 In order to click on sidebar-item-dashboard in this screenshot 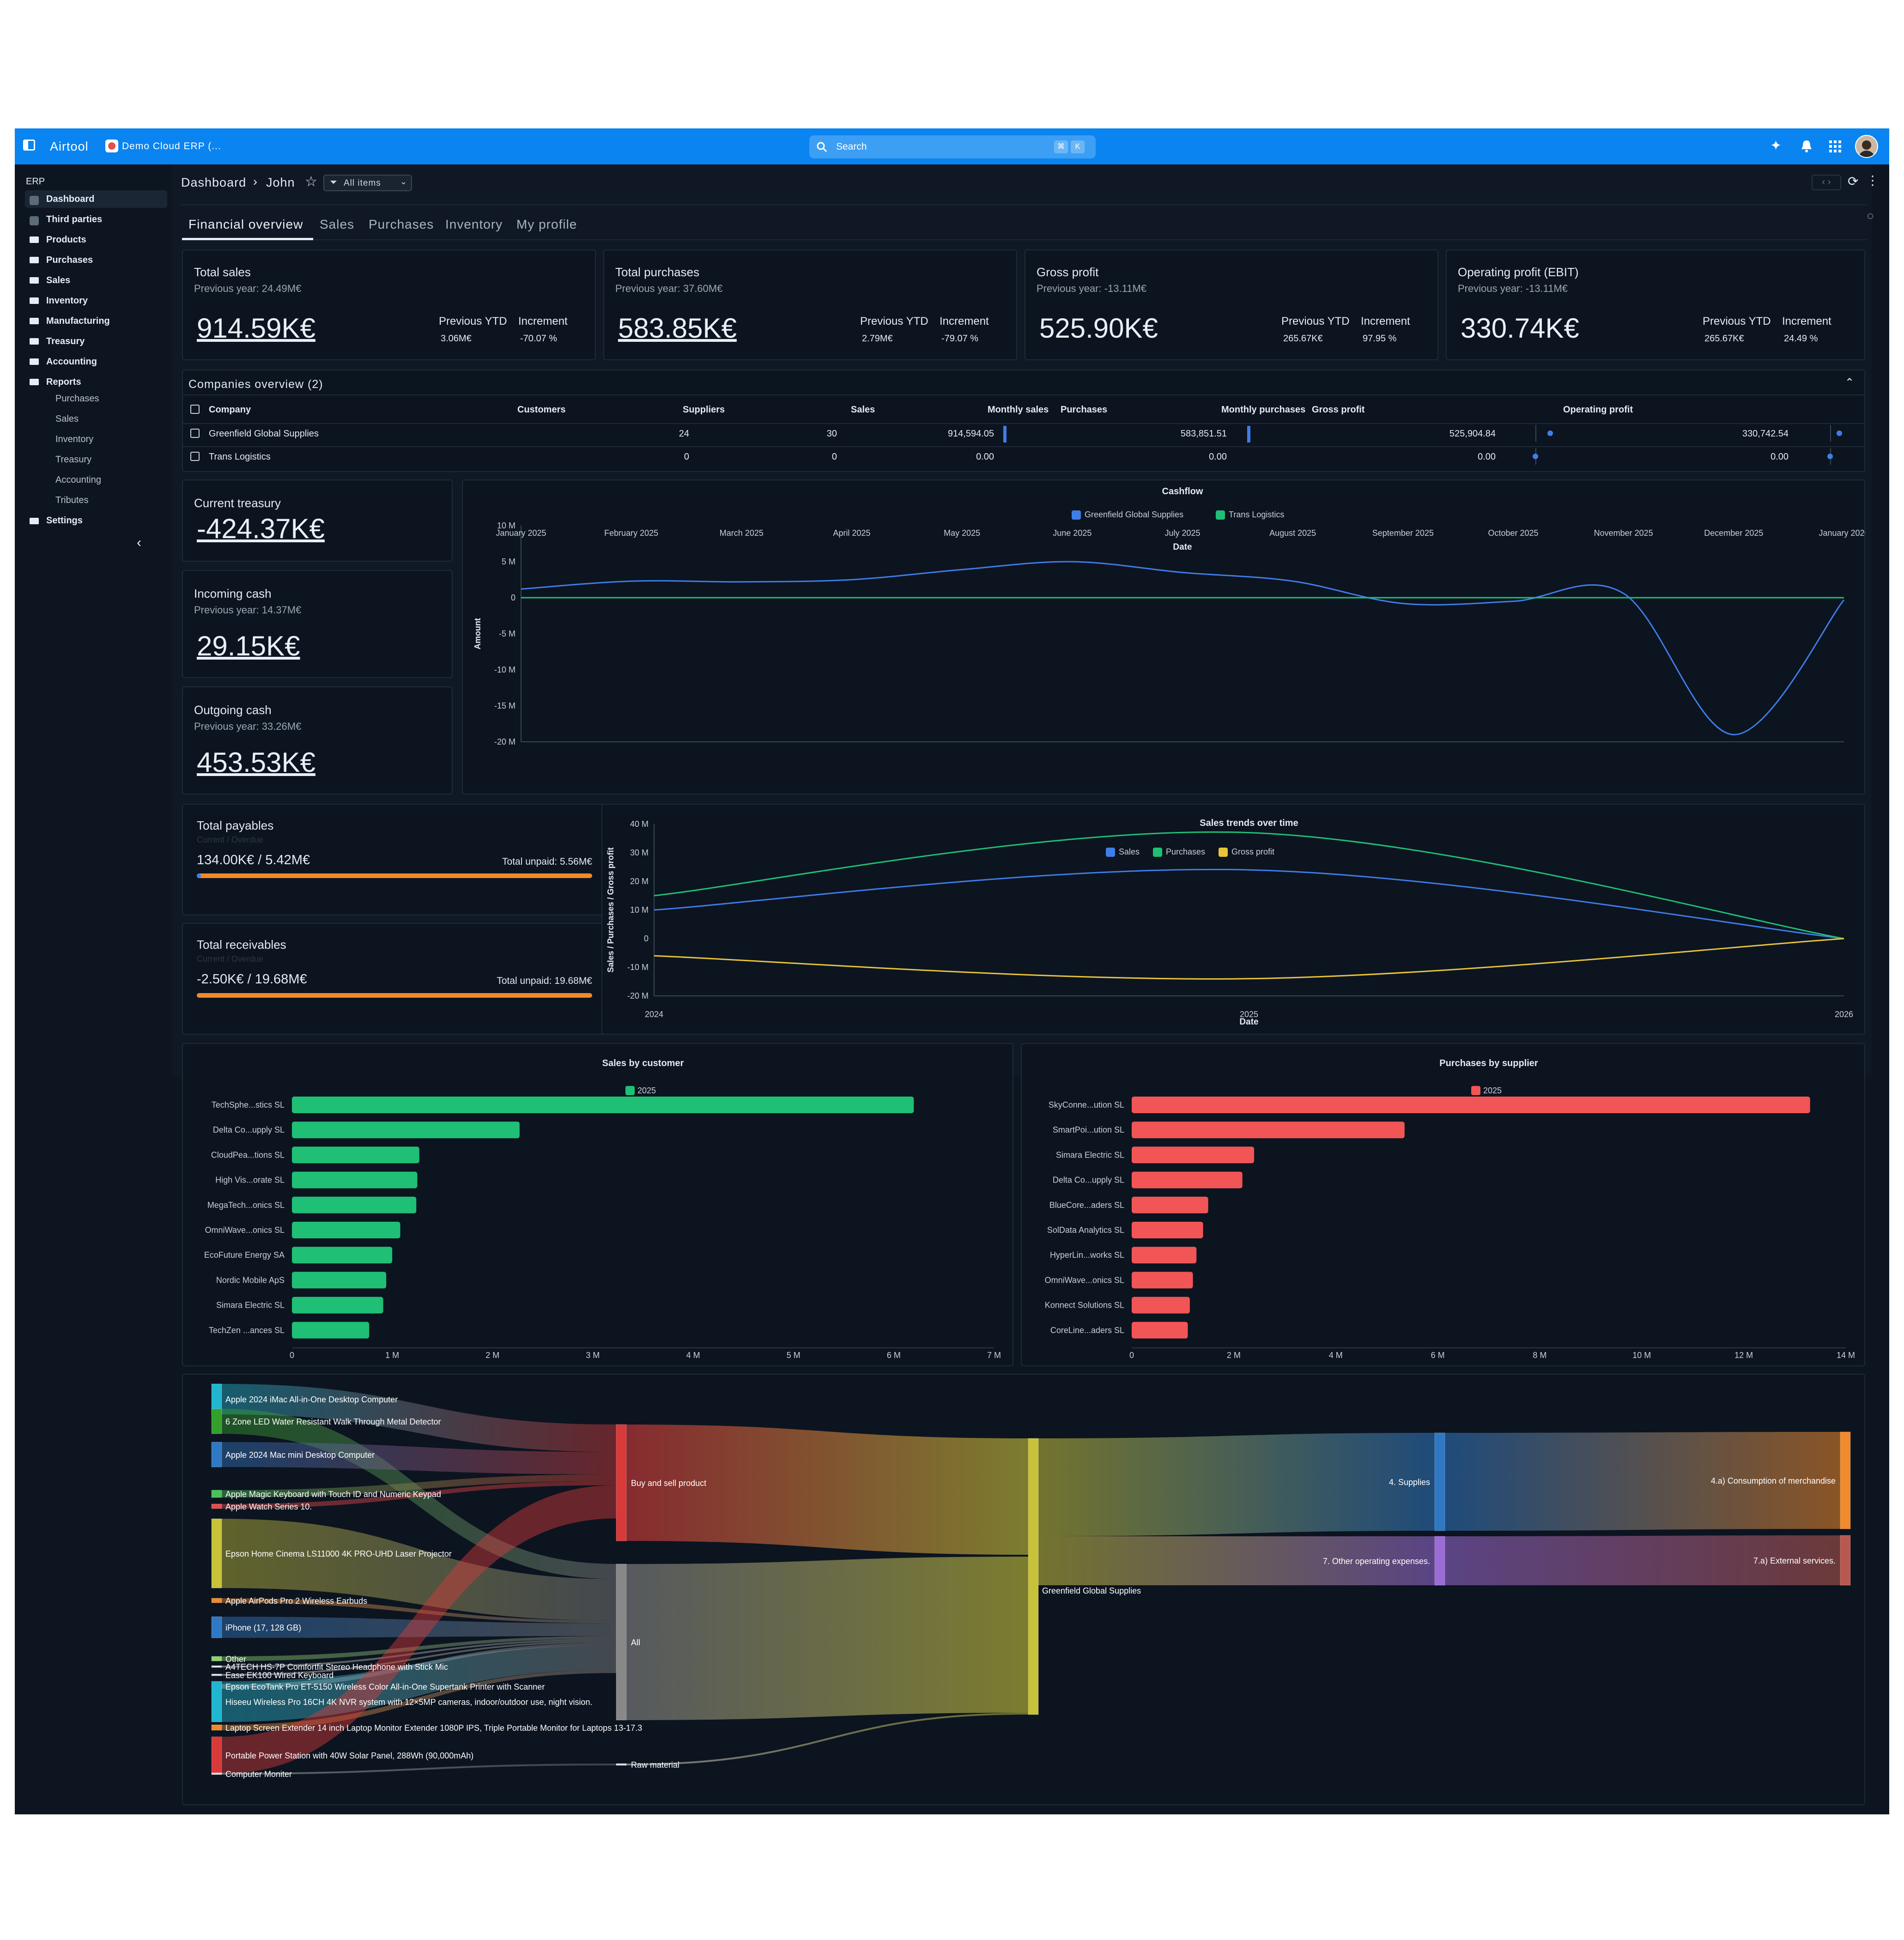, I will do `click(96, 199)`.